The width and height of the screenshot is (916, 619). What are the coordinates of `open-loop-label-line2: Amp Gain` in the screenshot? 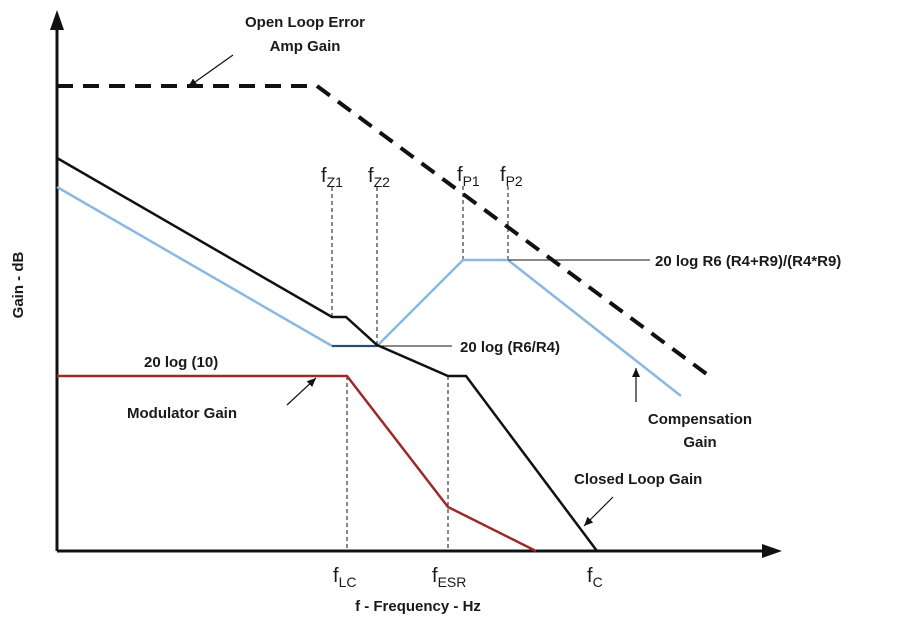 It's located at (305, 46).